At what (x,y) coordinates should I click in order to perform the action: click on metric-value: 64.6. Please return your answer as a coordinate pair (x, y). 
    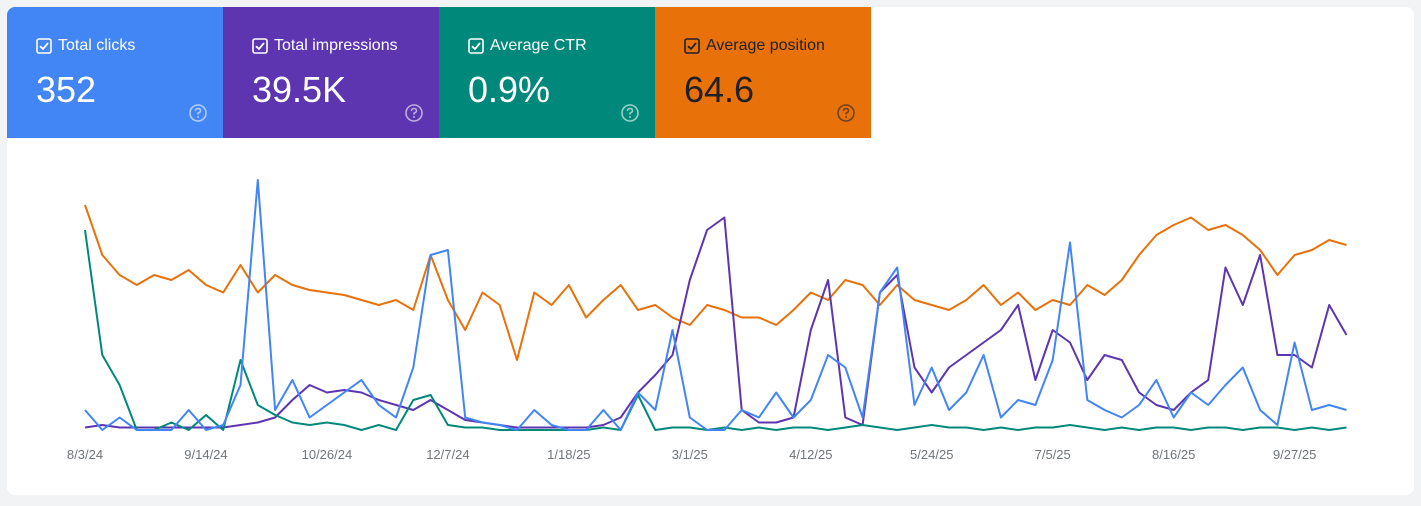
    Looking at the image, I should click on (719, 89).